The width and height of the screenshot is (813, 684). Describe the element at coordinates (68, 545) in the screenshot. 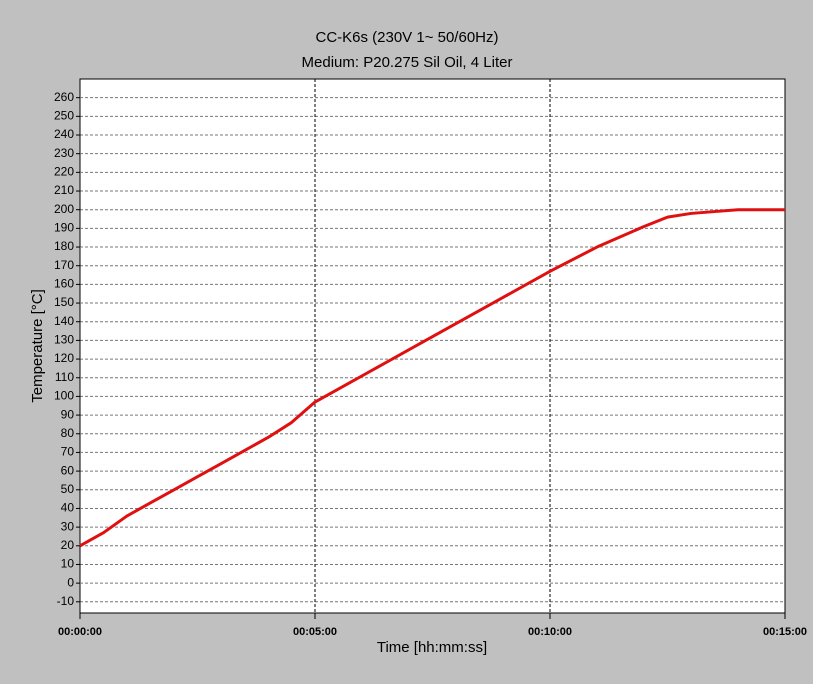

I see `y-tick-label: 20` at that location.